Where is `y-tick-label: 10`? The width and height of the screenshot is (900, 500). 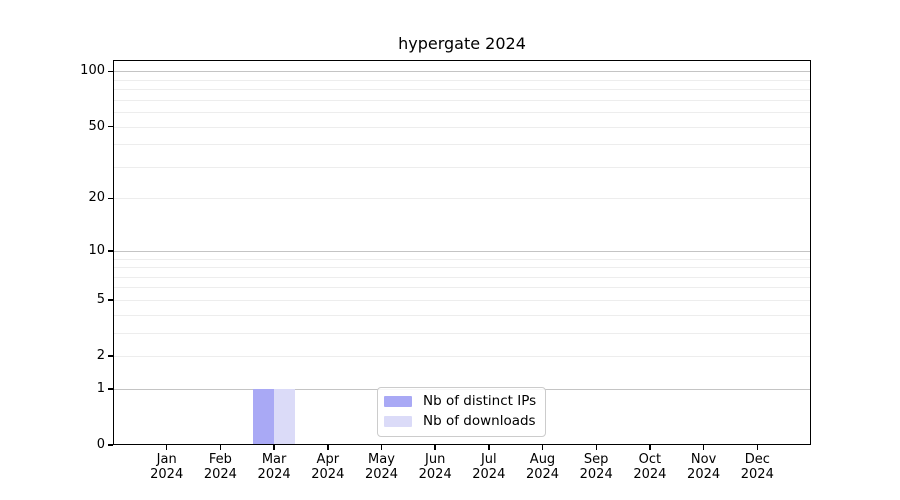 y-tick-label: 10 is located at coordinates (96, 250).